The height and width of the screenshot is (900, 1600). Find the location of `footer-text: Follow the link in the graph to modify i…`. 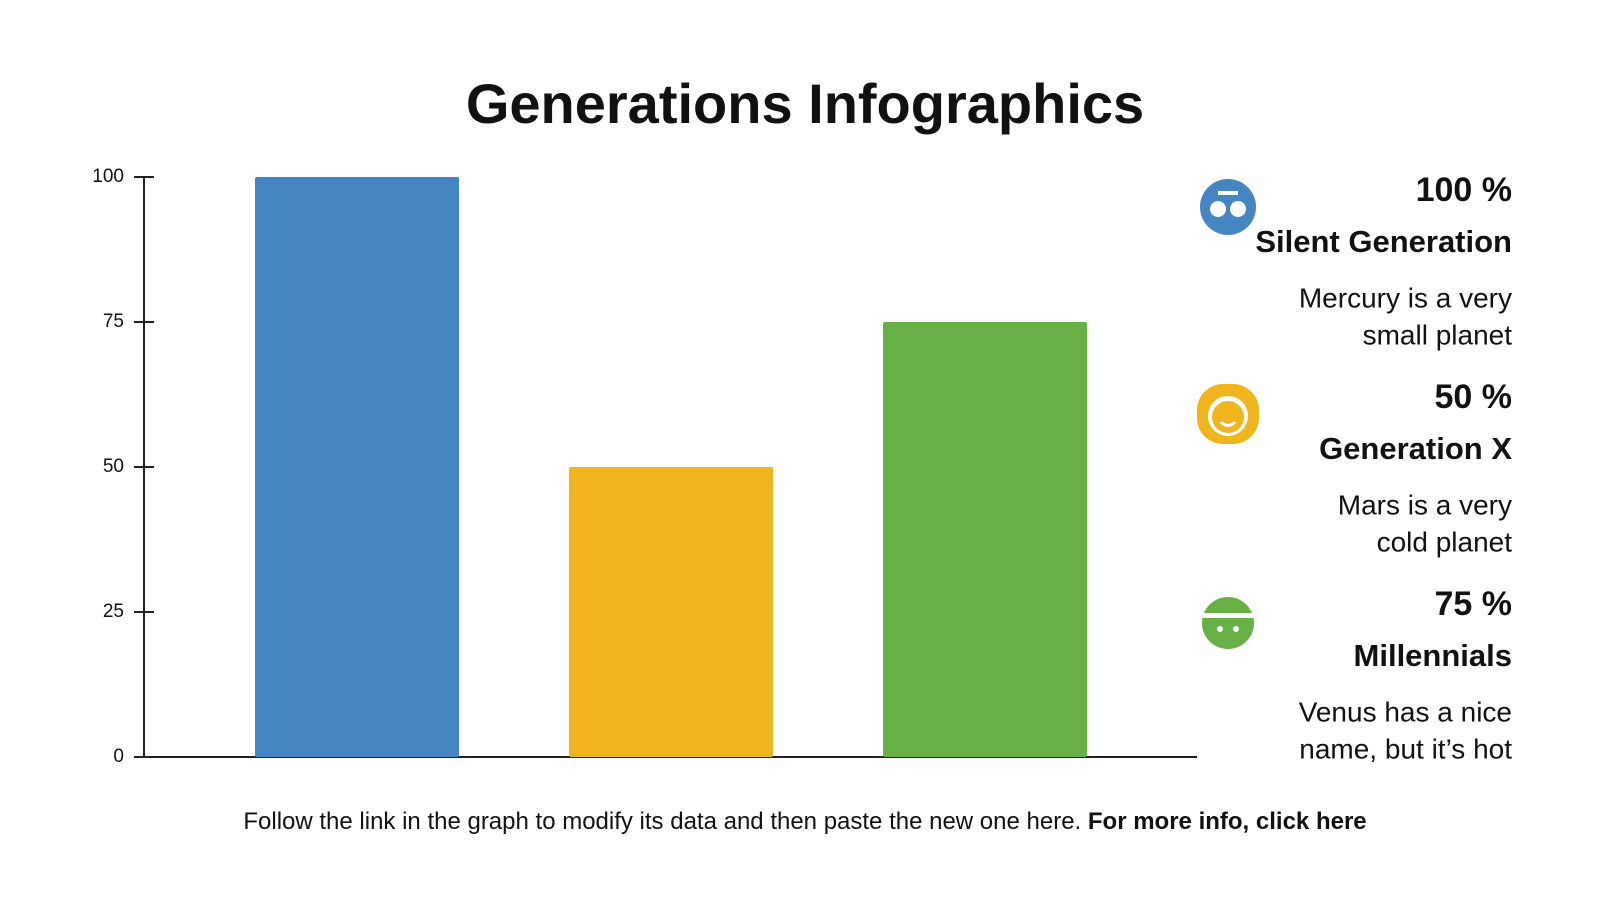

footer-text: Follow the link in the graph to modify i… is located at coordinates (662, 821).